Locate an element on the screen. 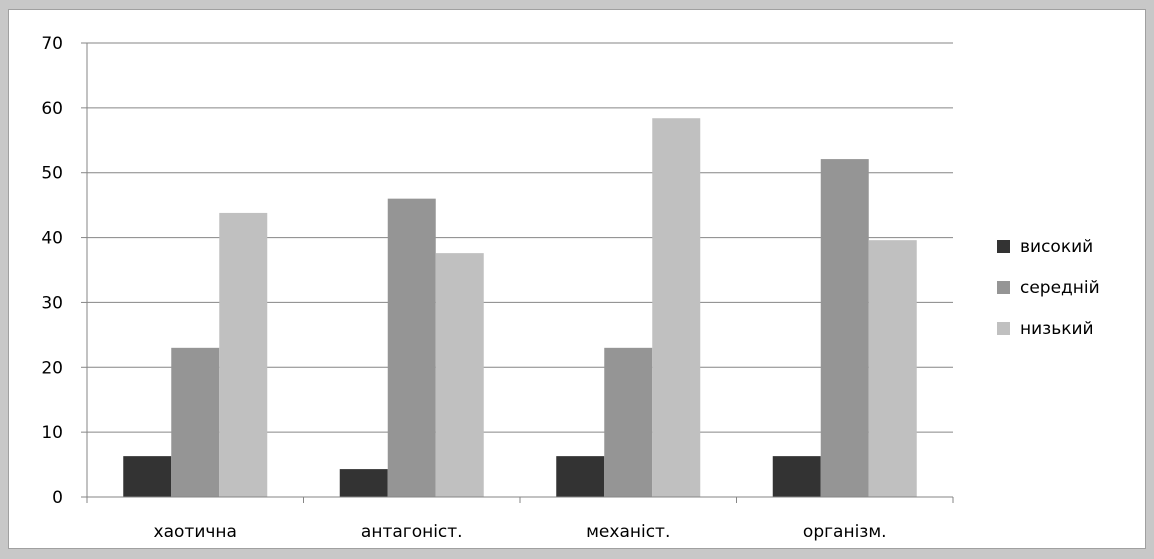 The image size is (1154, 559). legend-label: низький is located at coordinates (1057, 329).